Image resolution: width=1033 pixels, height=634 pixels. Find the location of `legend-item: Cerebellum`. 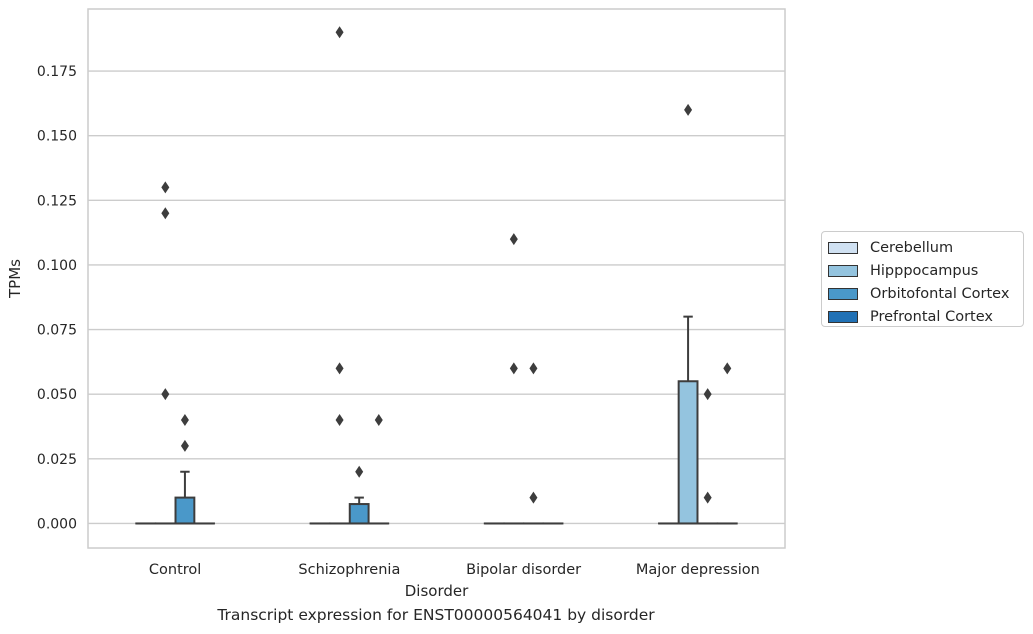

legend-item: Cerebellum is located at coordinates (925, 247).